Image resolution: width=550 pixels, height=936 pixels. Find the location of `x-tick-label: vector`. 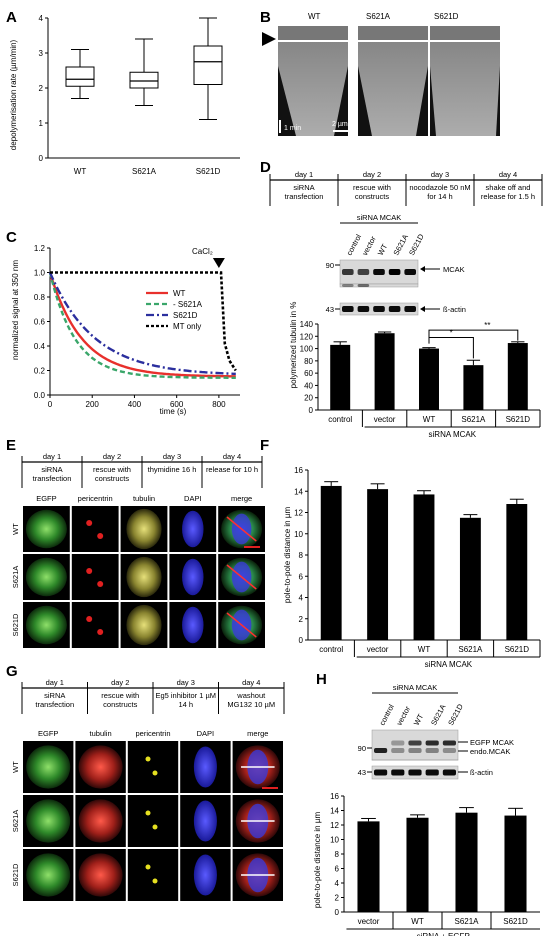

x-tick-label: vector is located at coordinates (385, 419).